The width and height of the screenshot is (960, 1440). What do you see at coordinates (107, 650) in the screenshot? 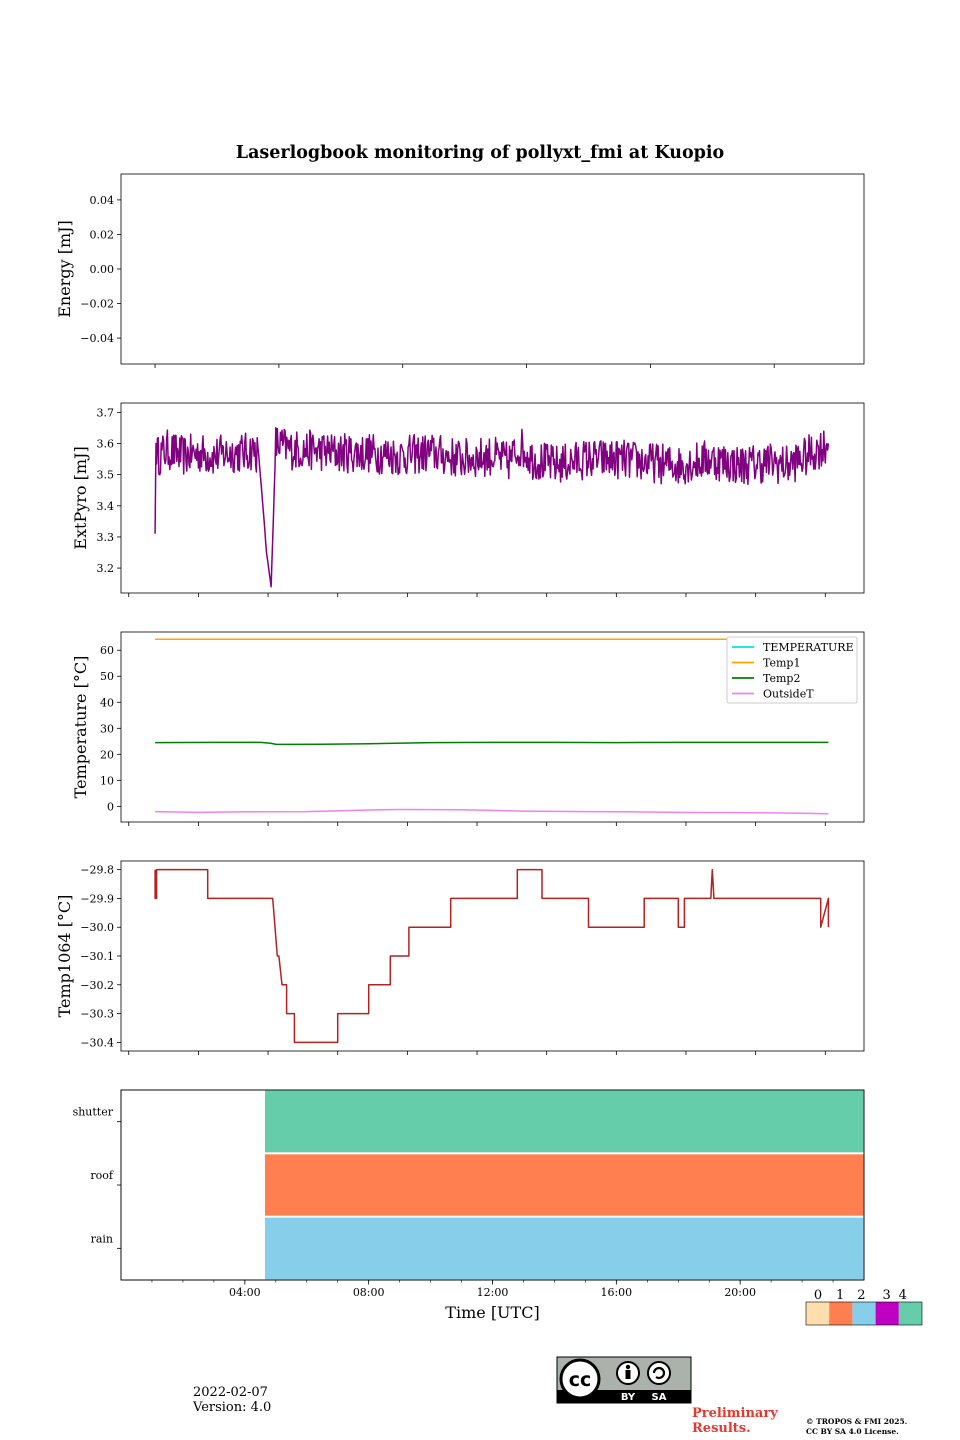
I see `y-tick-label: 60` at bounding box center [107, 650].